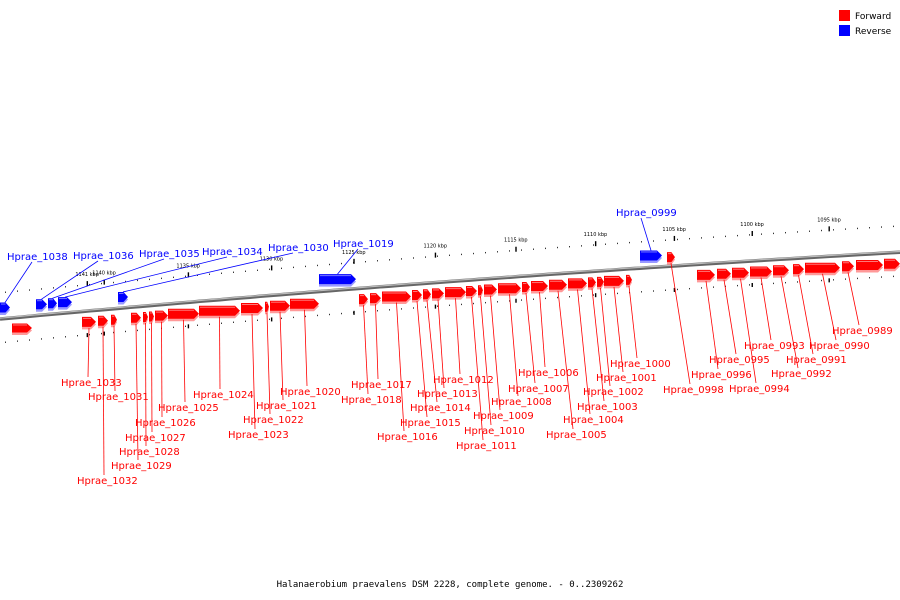 The image size is (900, 600). I want to click on gene-label-hprae_1034: Hprae_1034, so click(232, 252).